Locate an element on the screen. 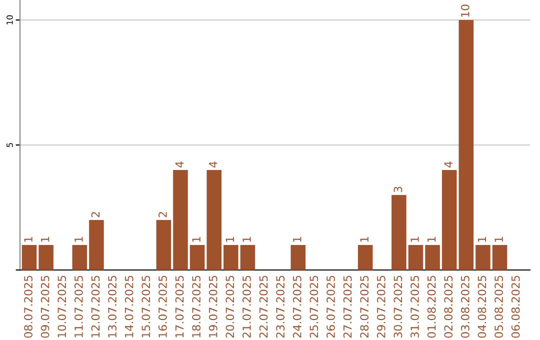 This screenshot has width=540, height=340. x-tick-label: 04.08.2025 is located at coordinates (482, 307).